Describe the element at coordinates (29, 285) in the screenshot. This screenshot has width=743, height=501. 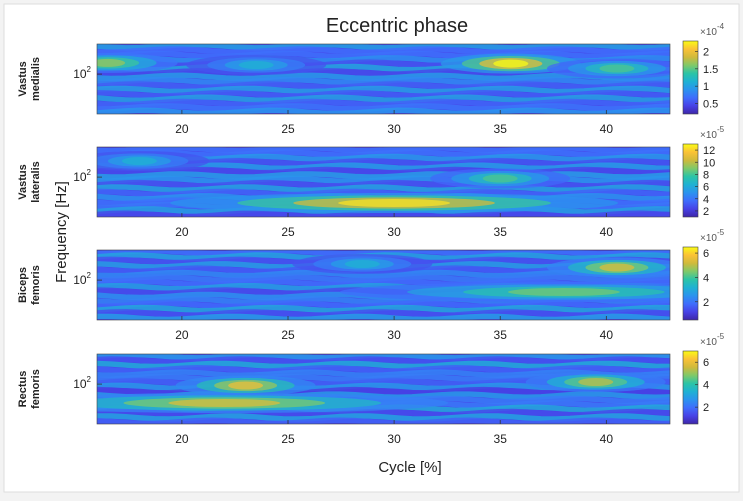
I see `muscle-label: Bicepsfemoris` at that location.